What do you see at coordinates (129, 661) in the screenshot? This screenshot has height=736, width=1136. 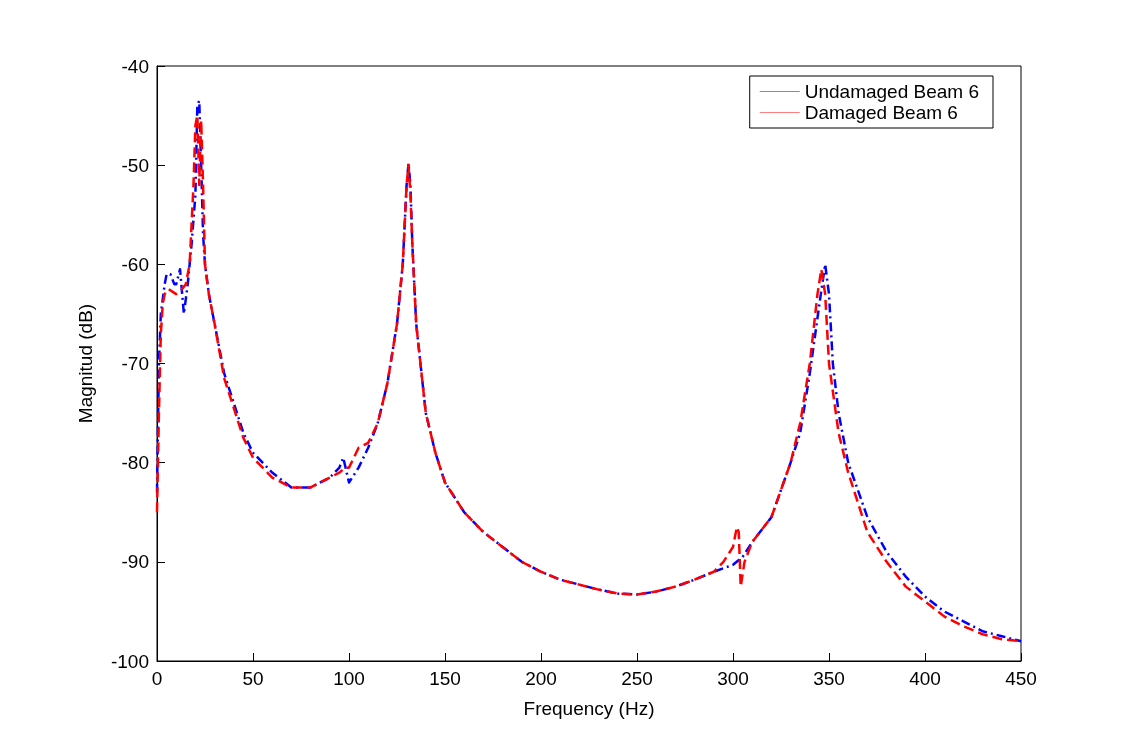 I see `y-tick-label: -100` at bounding box center [129, 661].